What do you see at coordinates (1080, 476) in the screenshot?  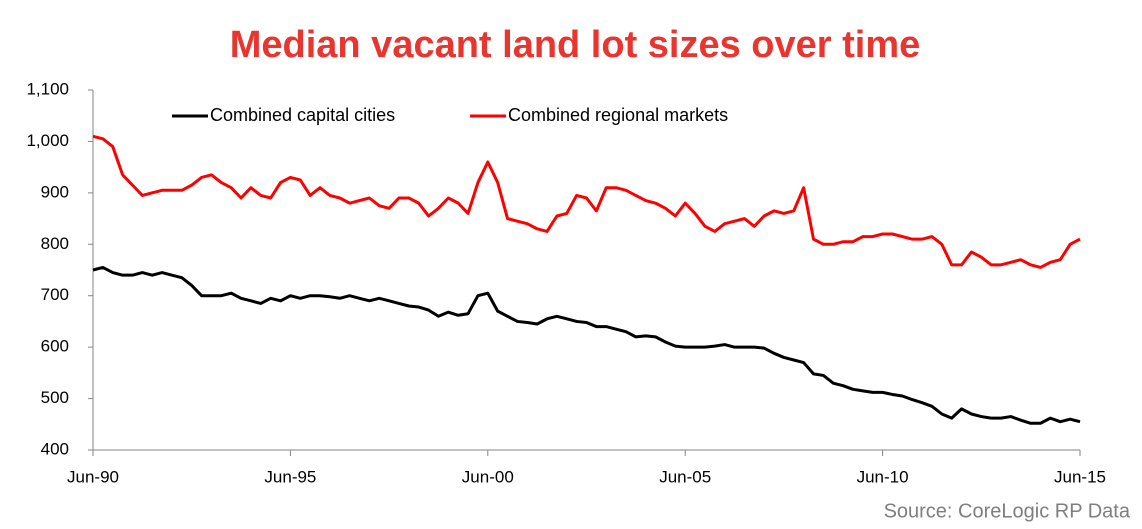 I see `x-tick-label: Jun-15` at bounding box center [1080, 476].